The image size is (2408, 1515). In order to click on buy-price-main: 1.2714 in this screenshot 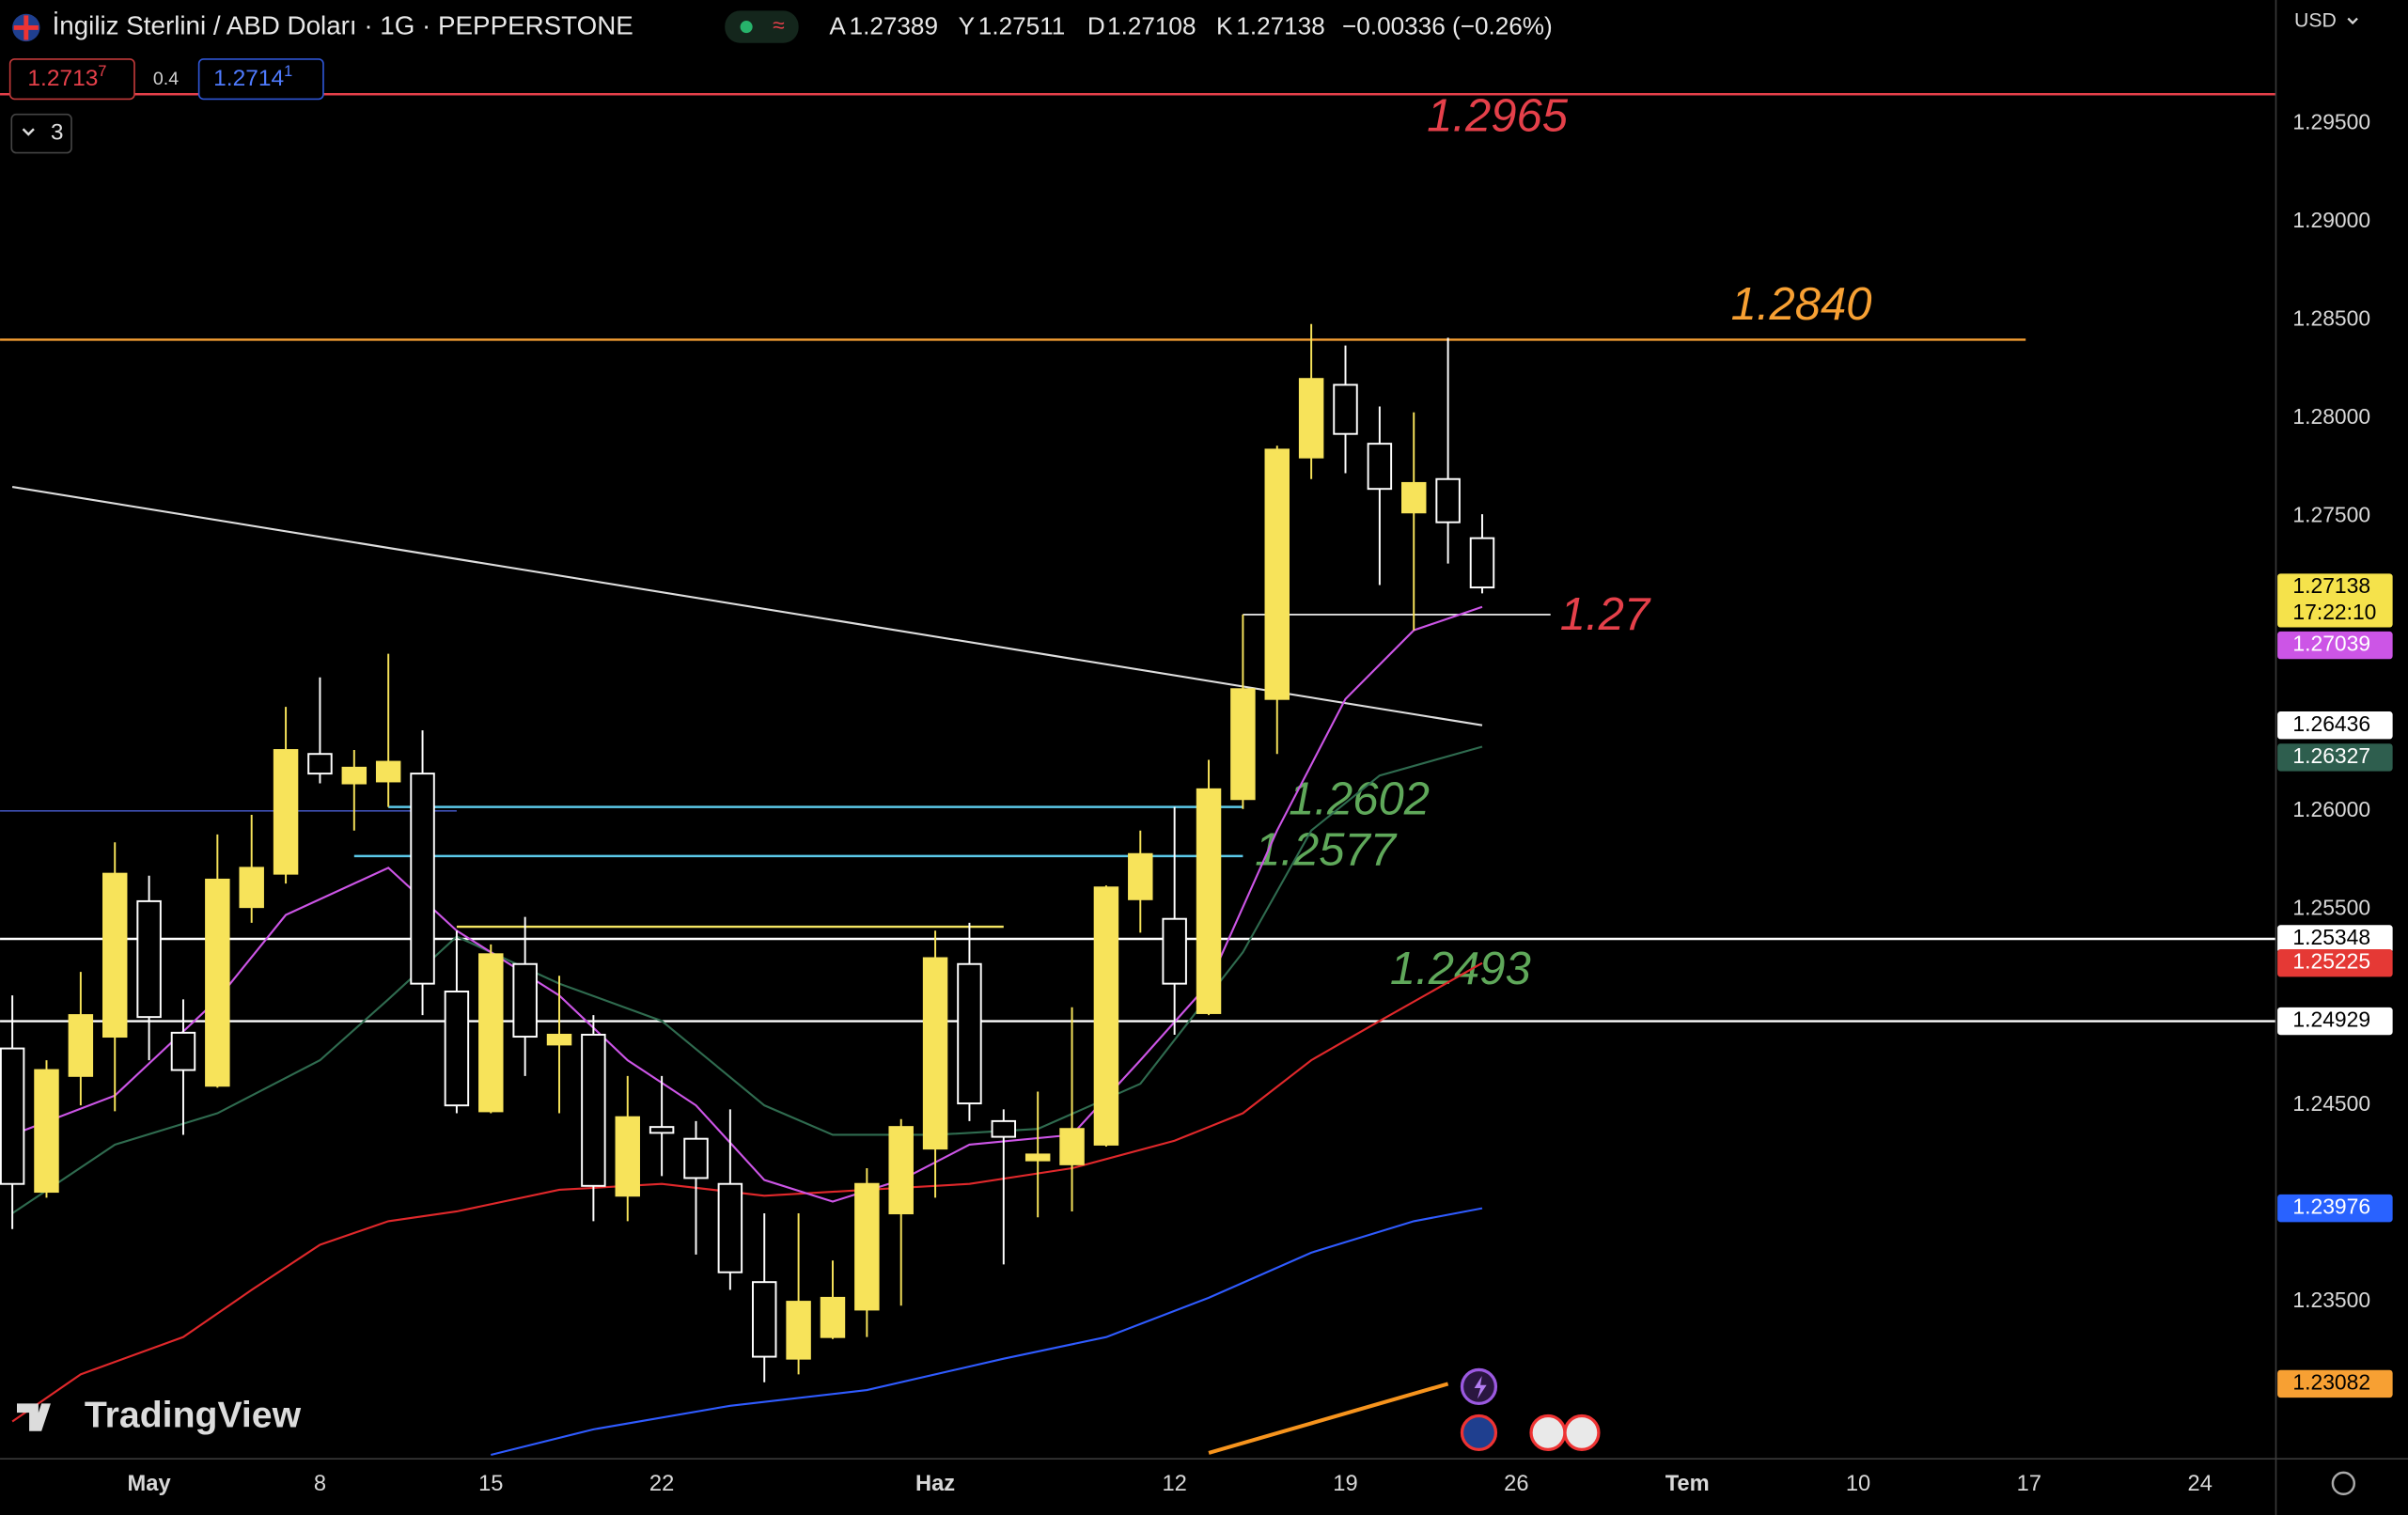, I will do `click(248, 78)`.